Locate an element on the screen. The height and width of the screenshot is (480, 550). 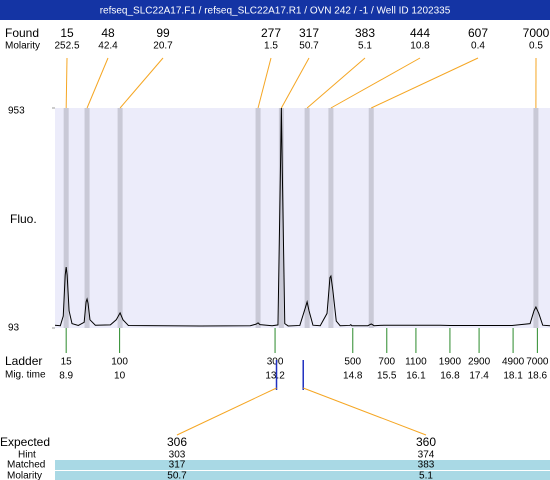
found-value: 444 is located at coordinates (420, 33).